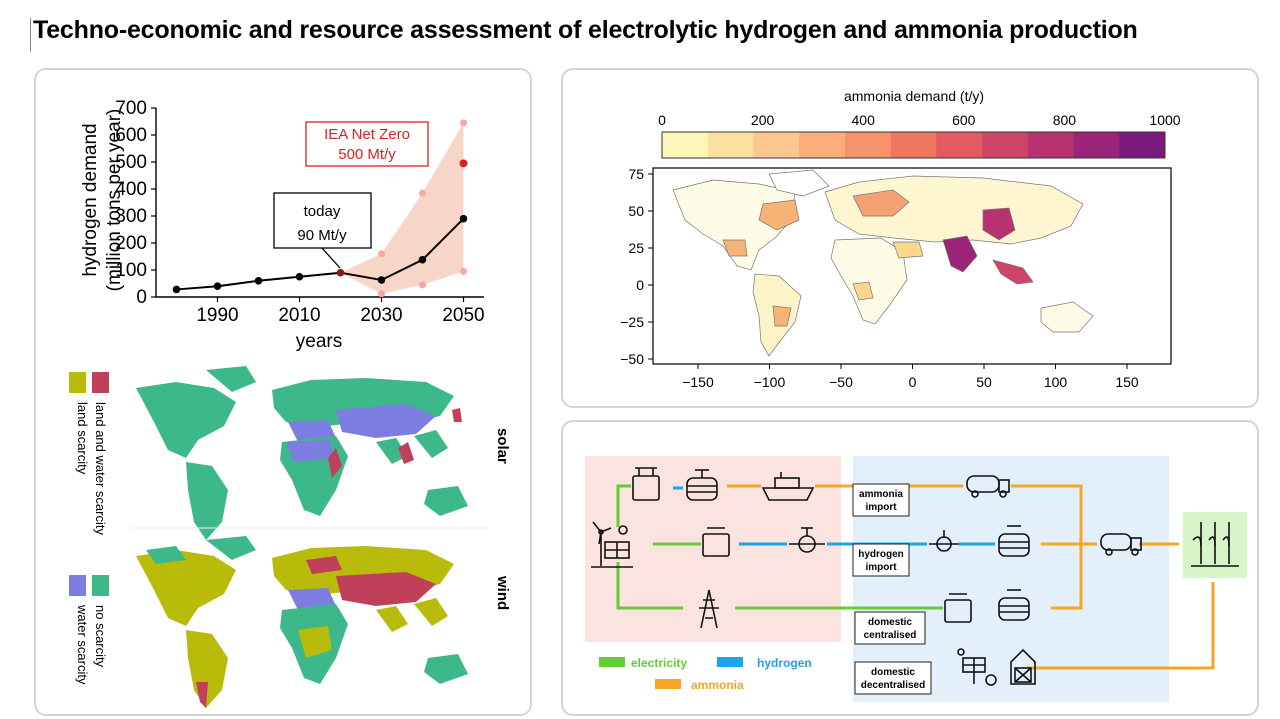 The width and height of the screenshot is (1280, 719). I want to click on x-tick-label: 2030, so click(381, 315).